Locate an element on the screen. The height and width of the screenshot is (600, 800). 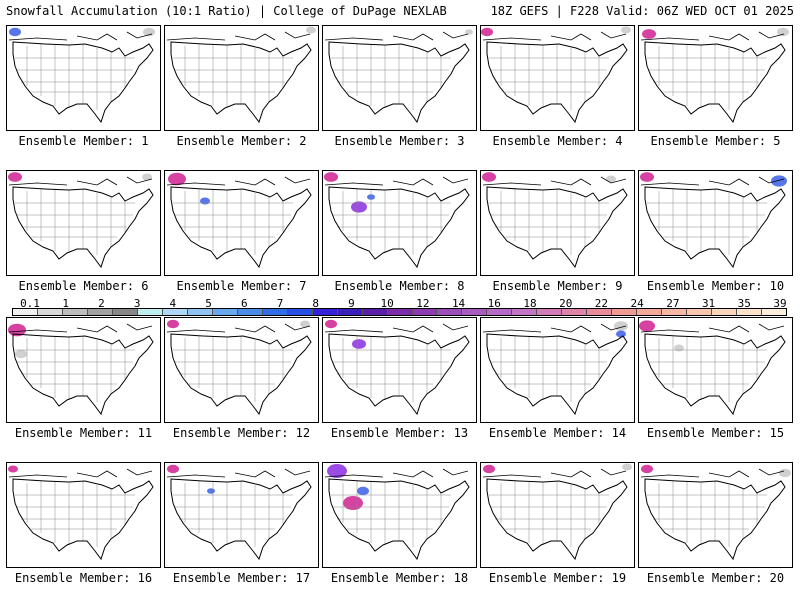
ensemble-member-label: Ensemble Member: 3 is located at coordinates (399, 141).